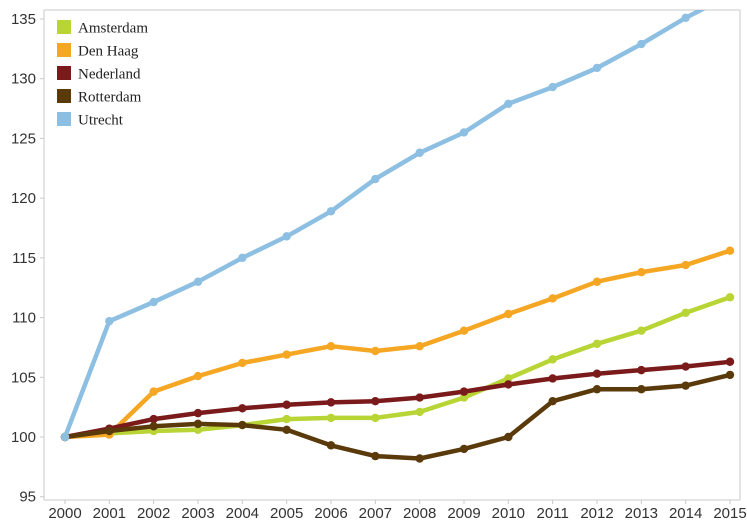  What do you see at coordinates (24, 258) in the screenshot?
I see `y-tick-label: 115` at bounding box center [24, 258].